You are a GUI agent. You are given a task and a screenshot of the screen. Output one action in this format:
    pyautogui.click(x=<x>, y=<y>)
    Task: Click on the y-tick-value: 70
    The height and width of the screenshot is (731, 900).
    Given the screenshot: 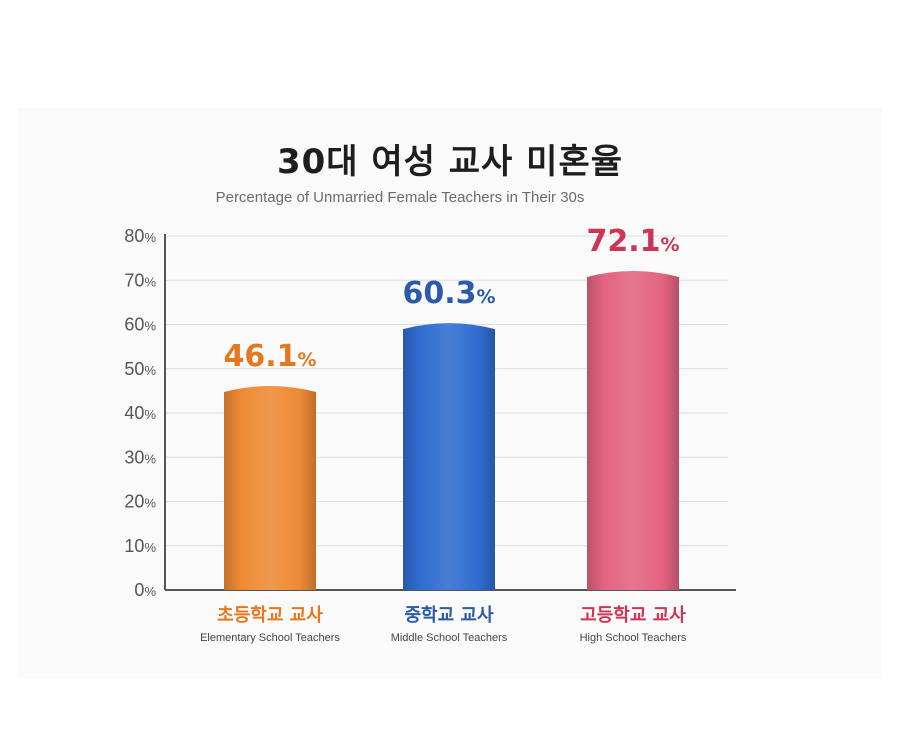 What is the action you would take?
    pyautogui.click(x=134, y=280)
    